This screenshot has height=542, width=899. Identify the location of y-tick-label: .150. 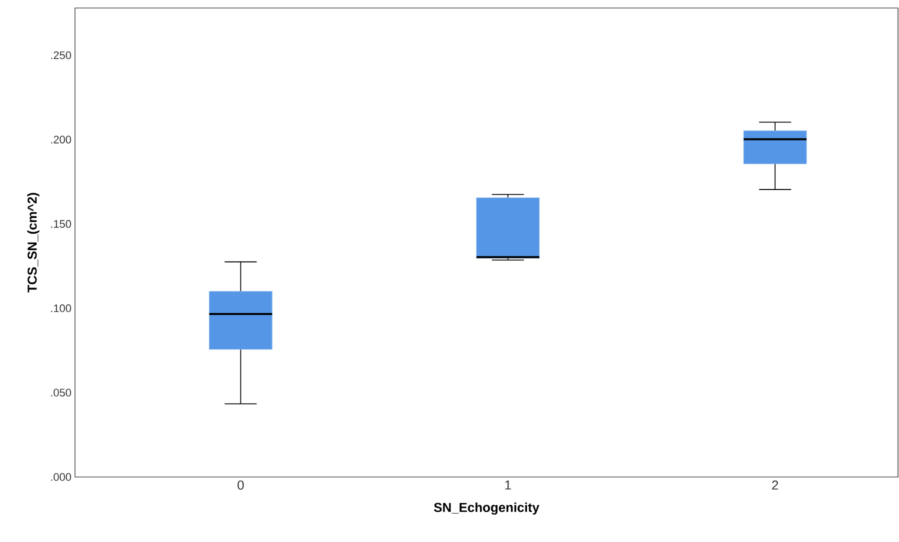
(61, 224).